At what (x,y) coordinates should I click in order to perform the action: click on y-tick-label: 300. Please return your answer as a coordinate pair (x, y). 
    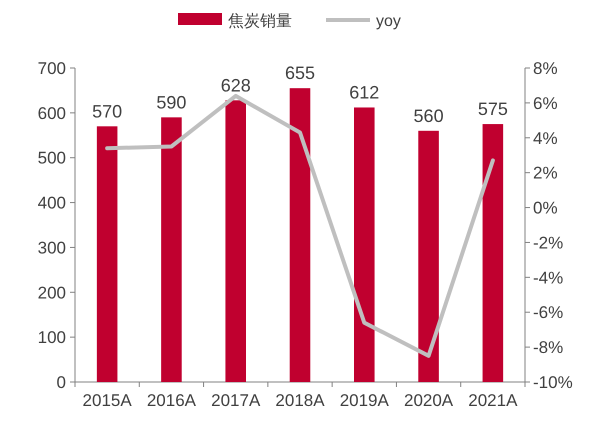
    Looking at the image, I should click on (52, 248).